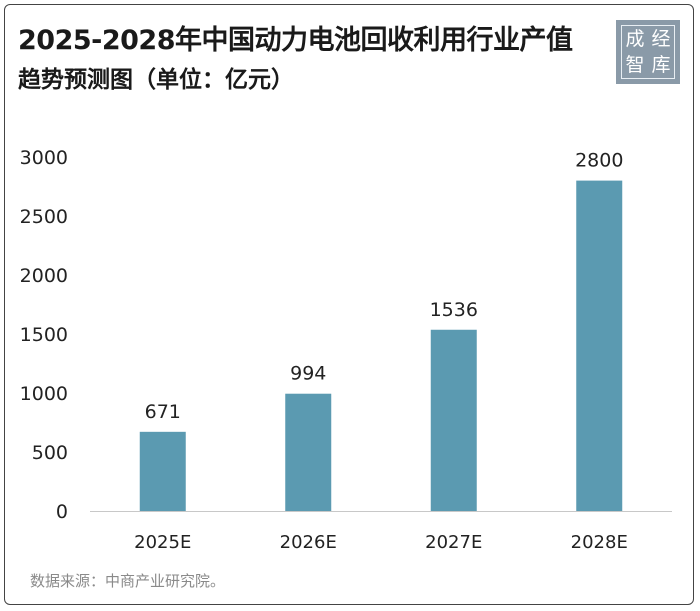  Describe the element at coordinates (661, 38) in the screenshot. I see `logo-char: 经` at that location.